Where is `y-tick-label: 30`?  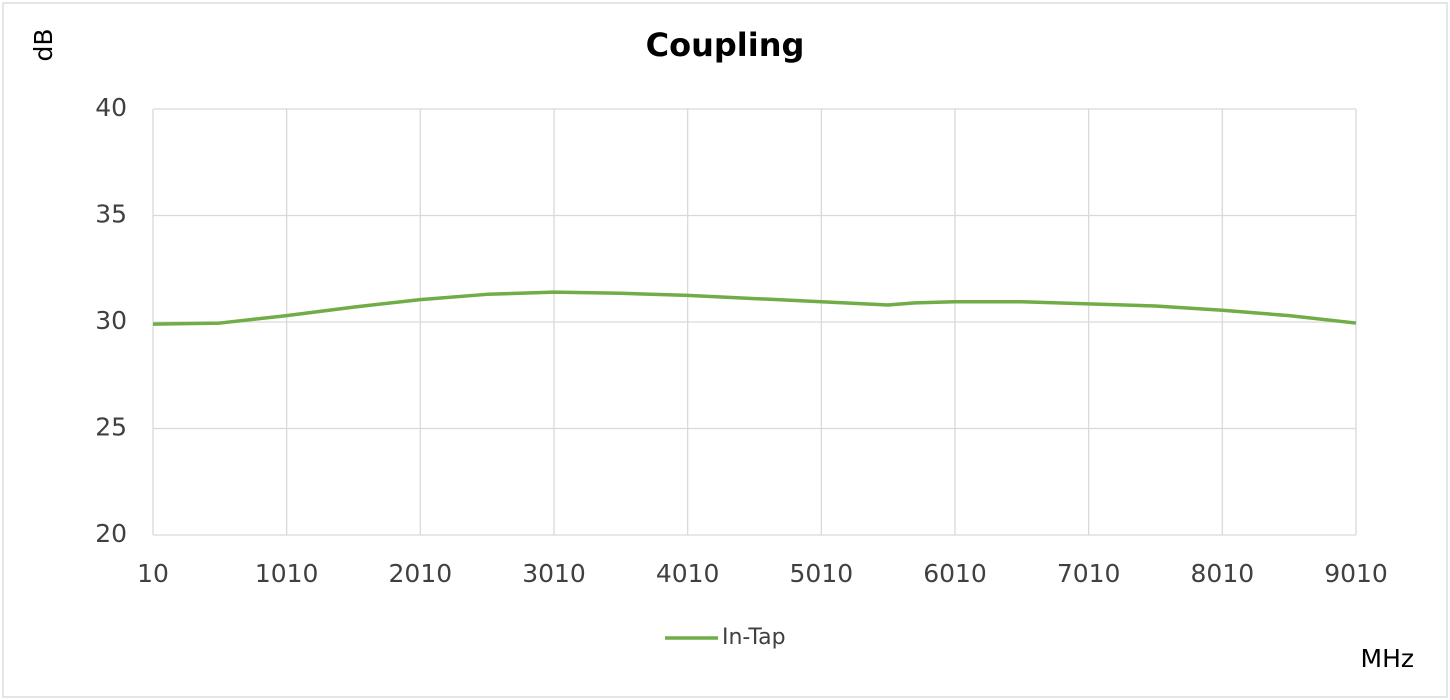
y-tick-label: 30 is located at coordinates (111, 320).